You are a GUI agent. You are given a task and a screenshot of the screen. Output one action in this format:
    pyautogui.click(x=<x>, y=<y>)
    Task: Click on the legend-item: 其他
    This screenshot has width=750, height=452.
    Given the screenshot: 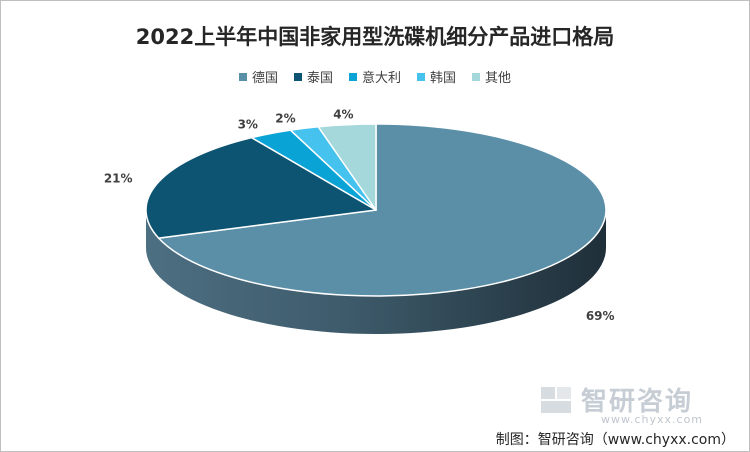 What is the action you would take?
    pyautogui.click(x=491, y=76)
    